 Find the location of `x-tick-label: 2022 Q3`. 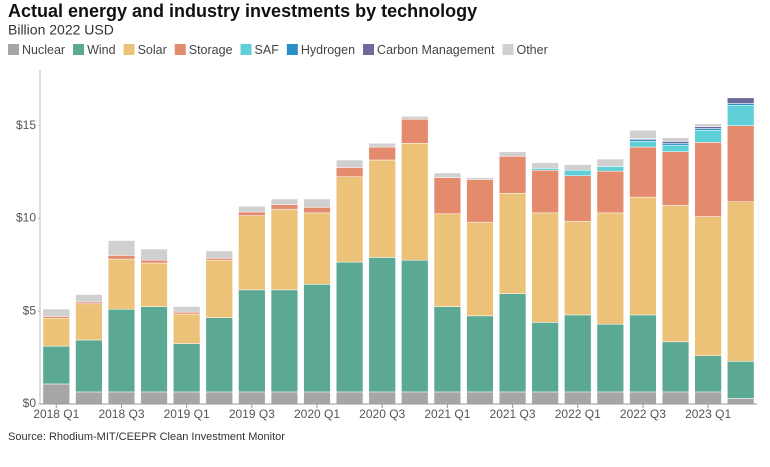

x-tick-label: 2022 Q3 is located at coordinates (643, 414).